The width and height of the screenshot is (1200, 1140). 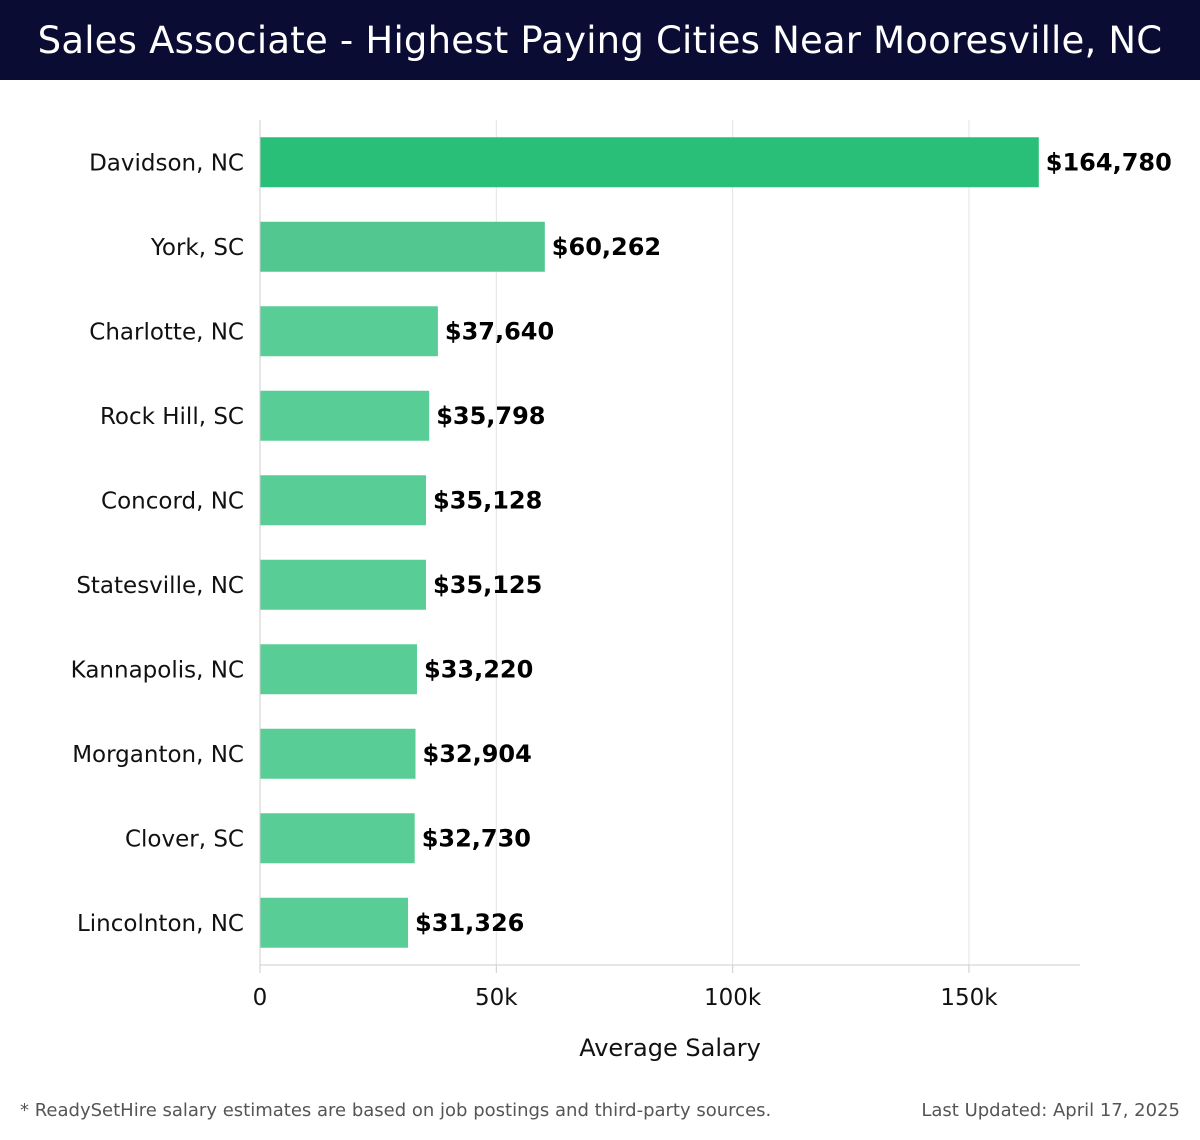 I want to click on bar-value-label: $31,326, so click(x=469, y=923).